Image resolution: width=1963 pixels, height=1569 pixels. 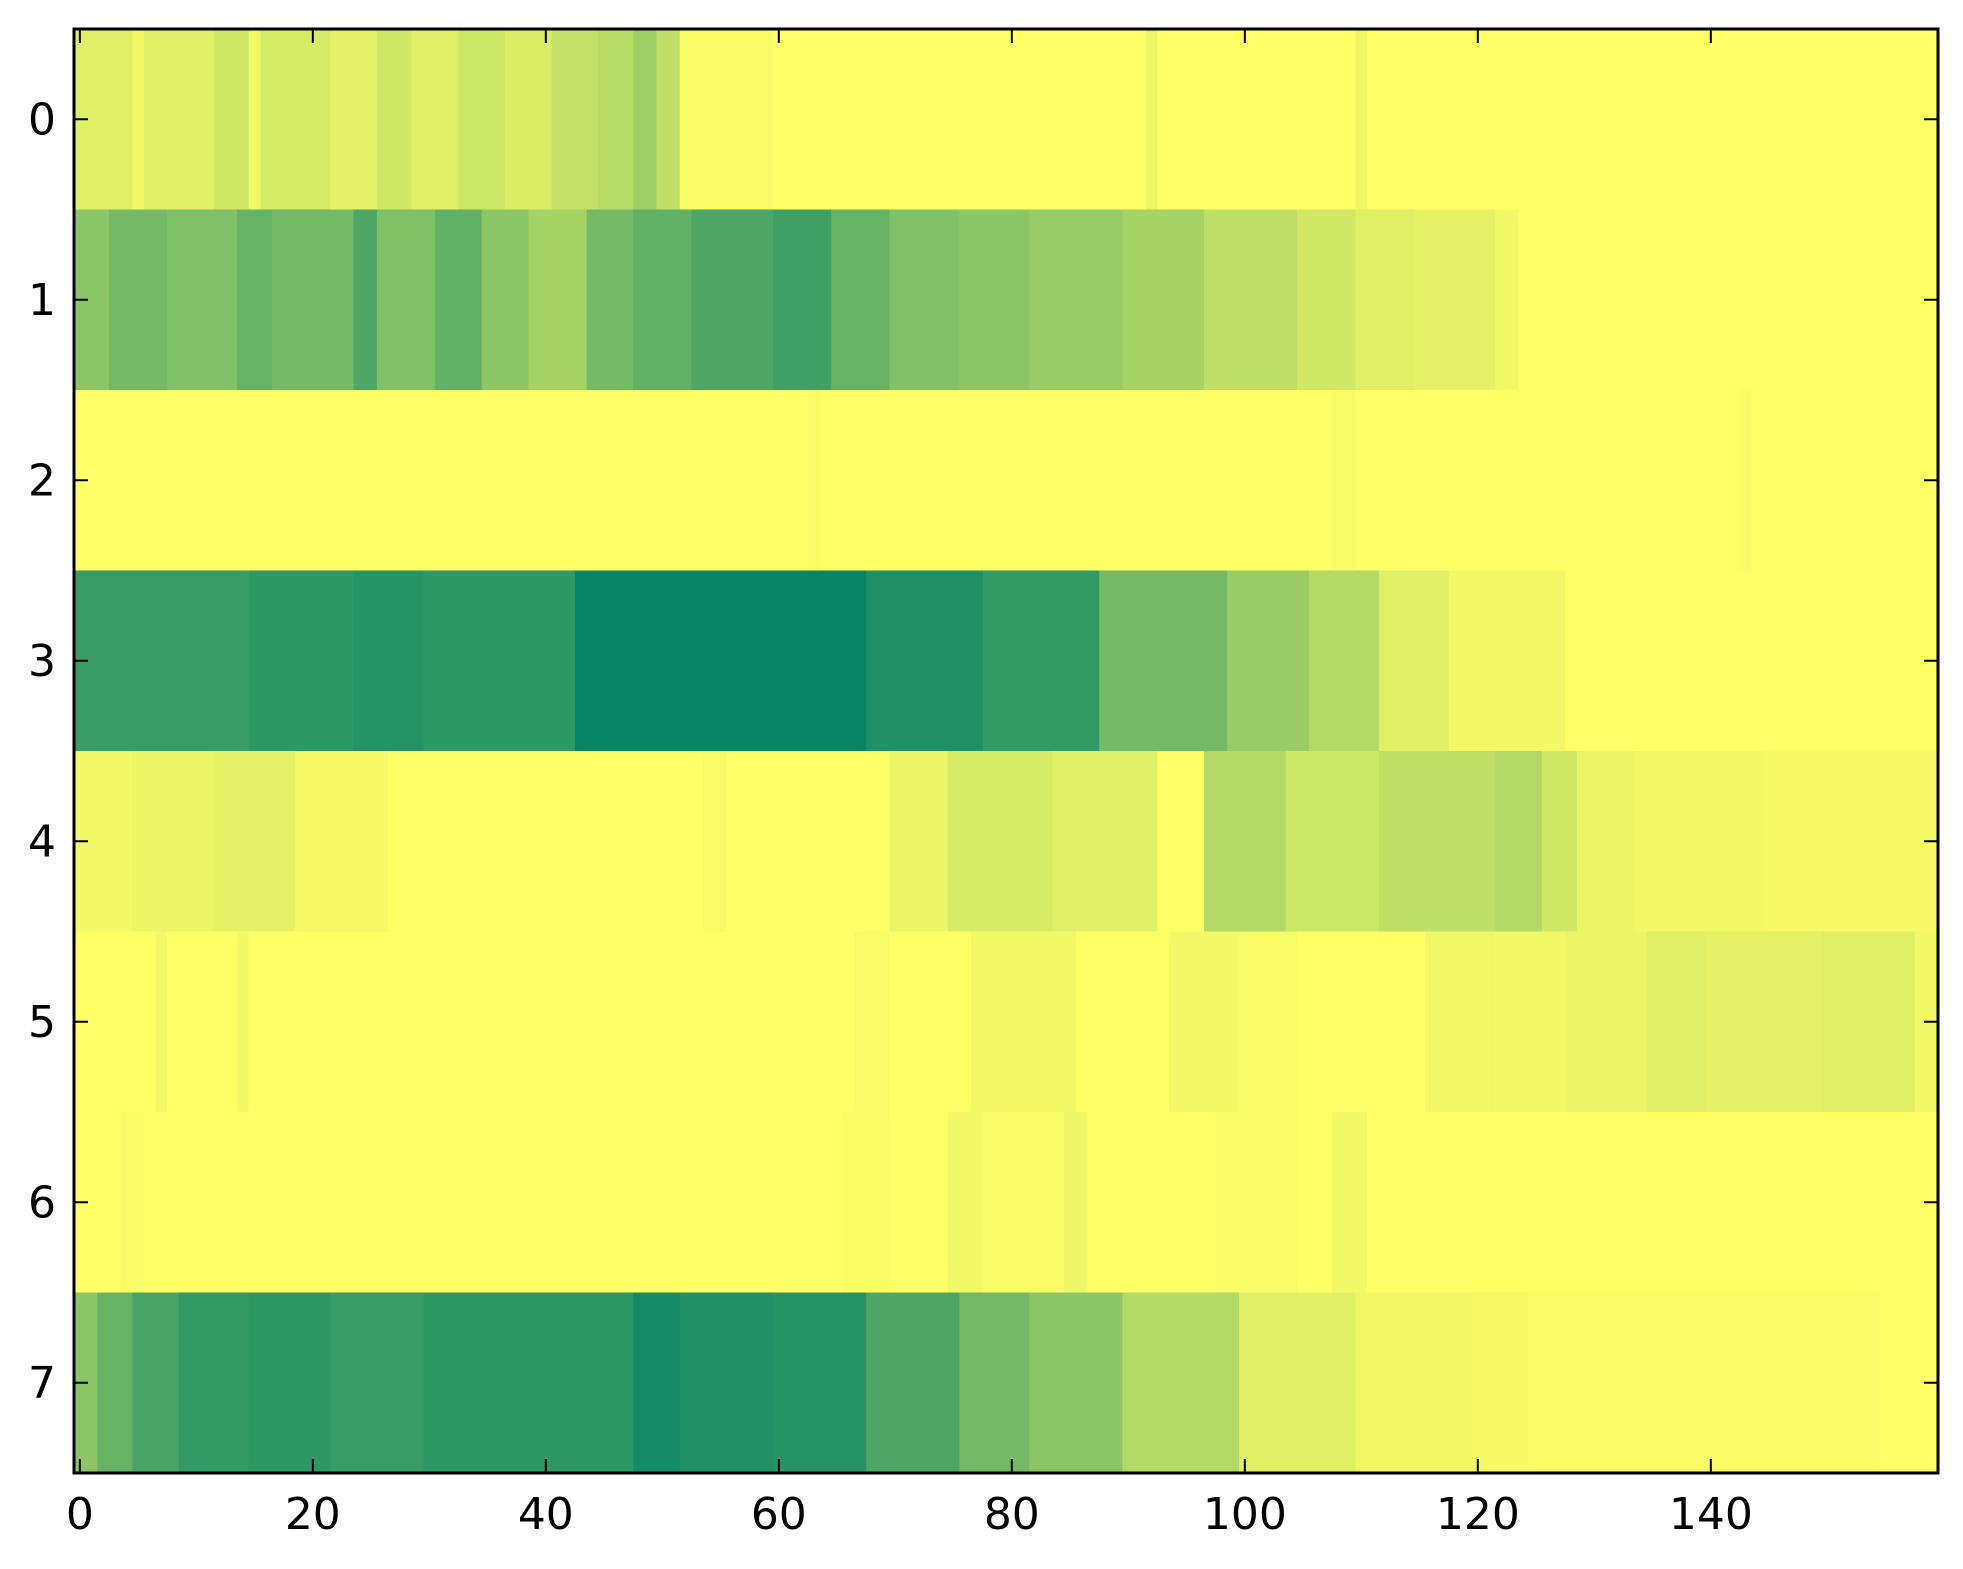 I want to click on heatmap-cell-row1-seg19, so click(x=1251, y=300).